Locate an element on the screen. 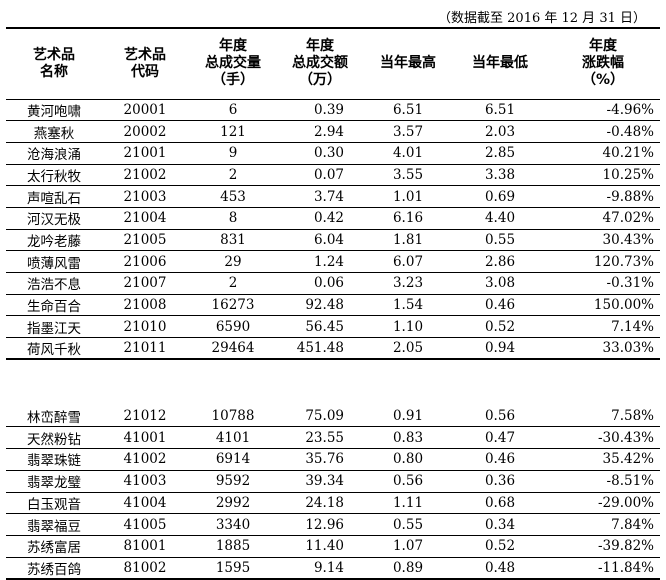  change-cell: 47.02% is located at coordinates (603, 218).